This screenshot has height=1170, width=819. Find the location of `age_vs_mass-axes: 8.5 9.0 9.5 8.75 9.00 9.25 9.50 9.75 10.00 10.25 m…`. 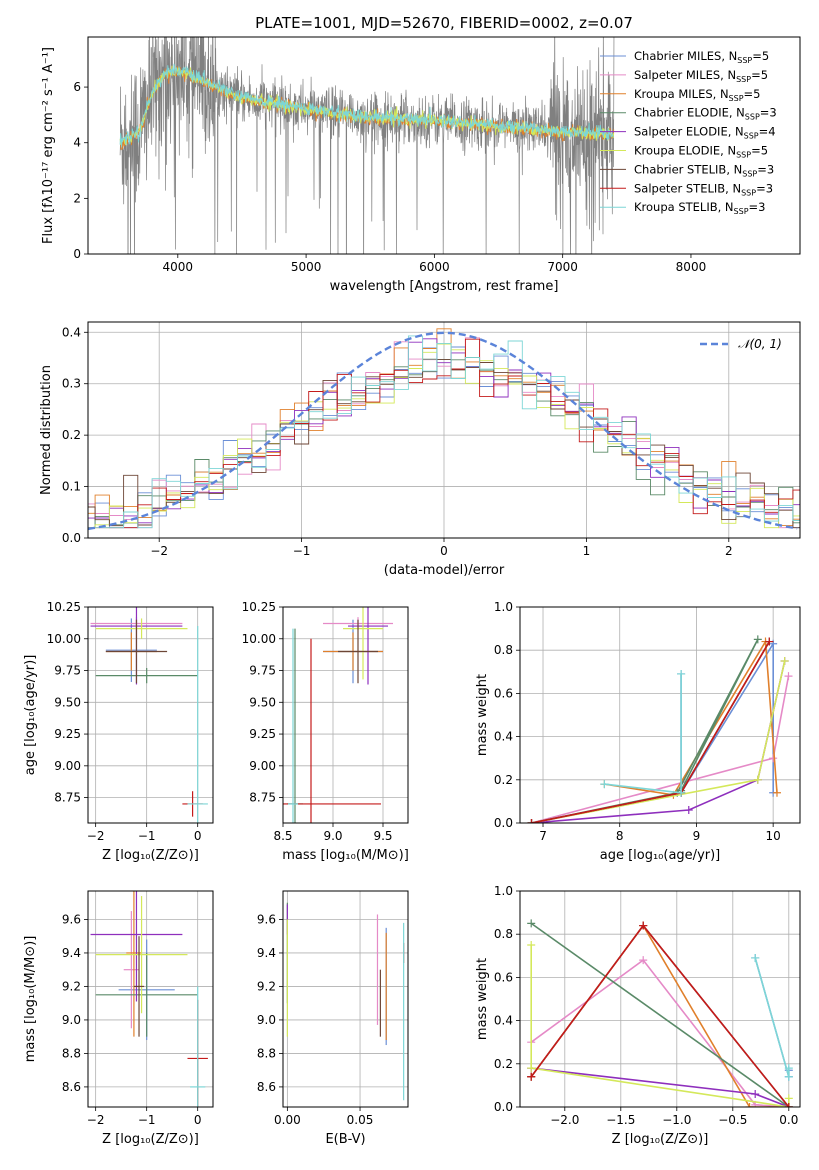

age_vs_mass-axes: 8.5 9.0 9.5 8.75 9.00 9.25 9.50 9.75 10.00 10.25 m… is located at coordinates (325, 731).